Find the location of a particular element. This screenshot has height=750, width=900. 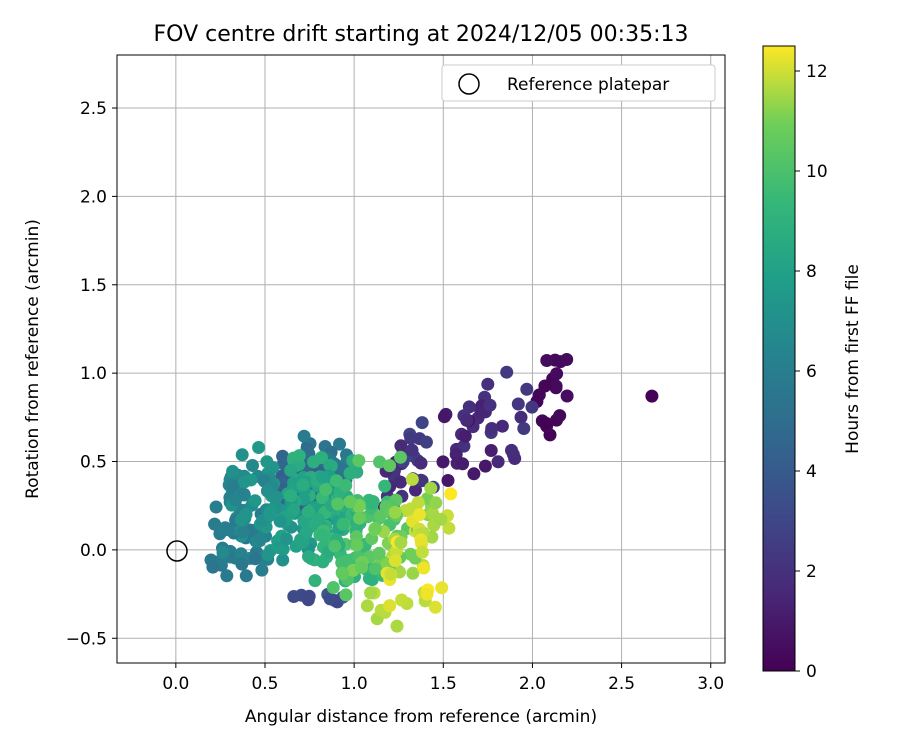

colorbar-tick-label: 10 is located at coordinates (817, 172).